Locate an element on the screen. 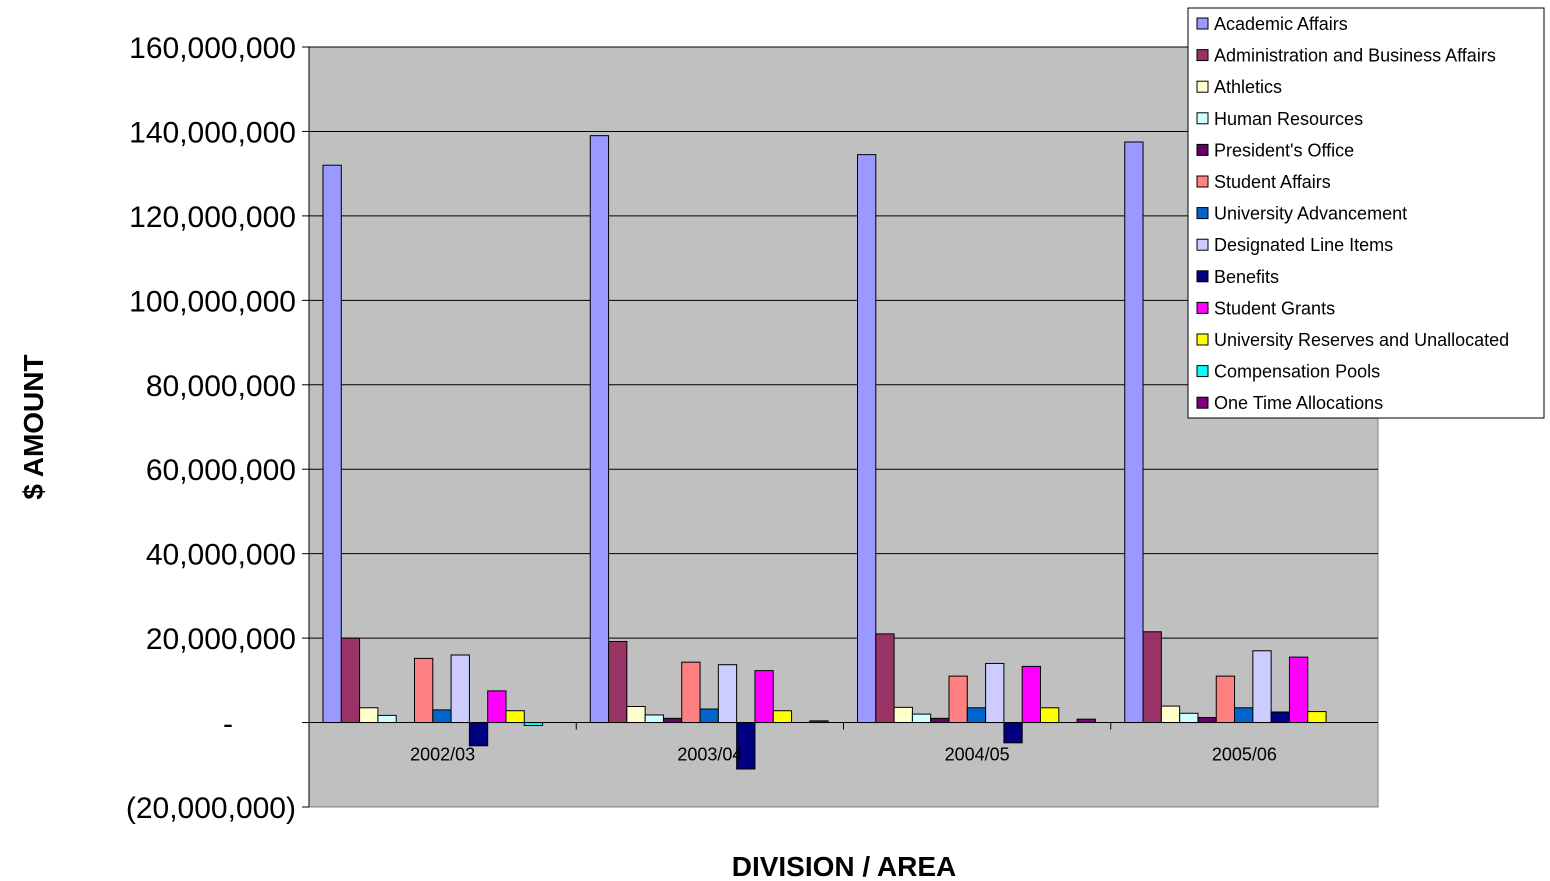 The height and width of the screenshot is (881, 1550). y-tick-label: 160,000,000 is located at coordinates (212, 48).